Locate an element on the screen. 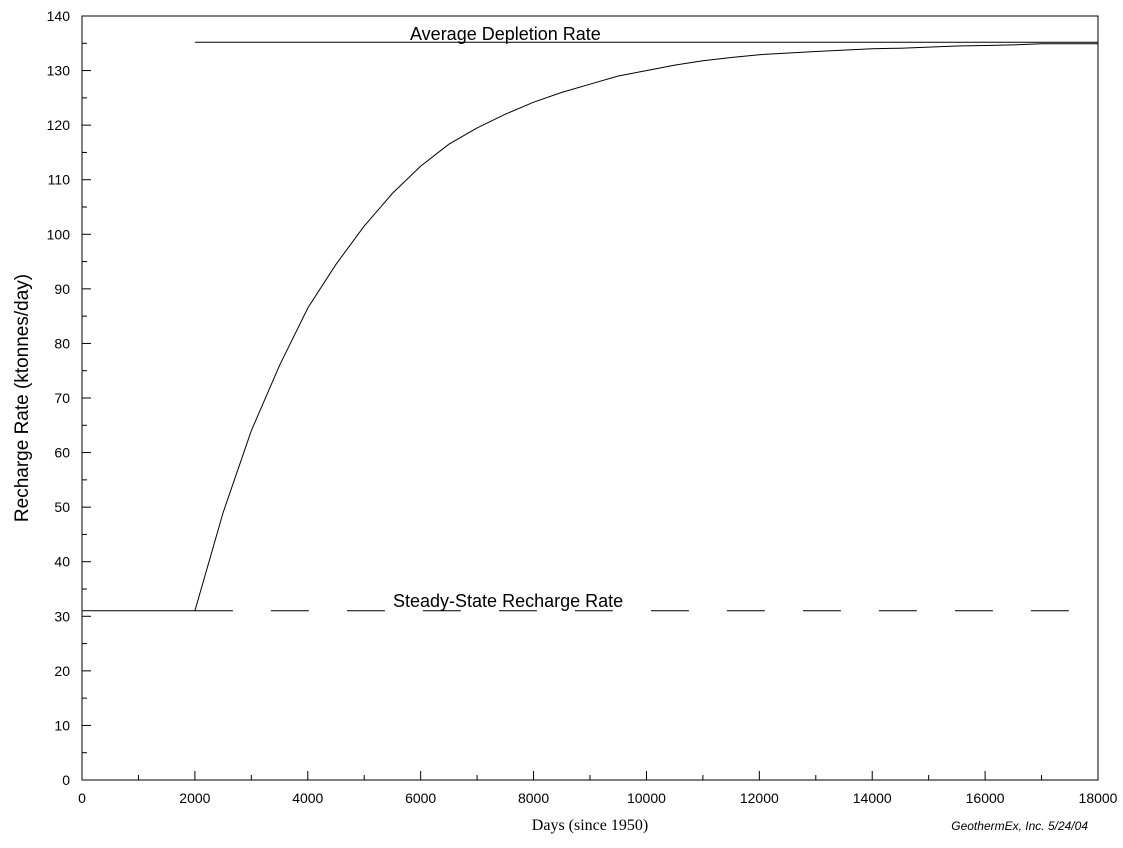 This screenshot has width=1123, height=848. y-tick-label: 70 is located at coordinates (62, 398).